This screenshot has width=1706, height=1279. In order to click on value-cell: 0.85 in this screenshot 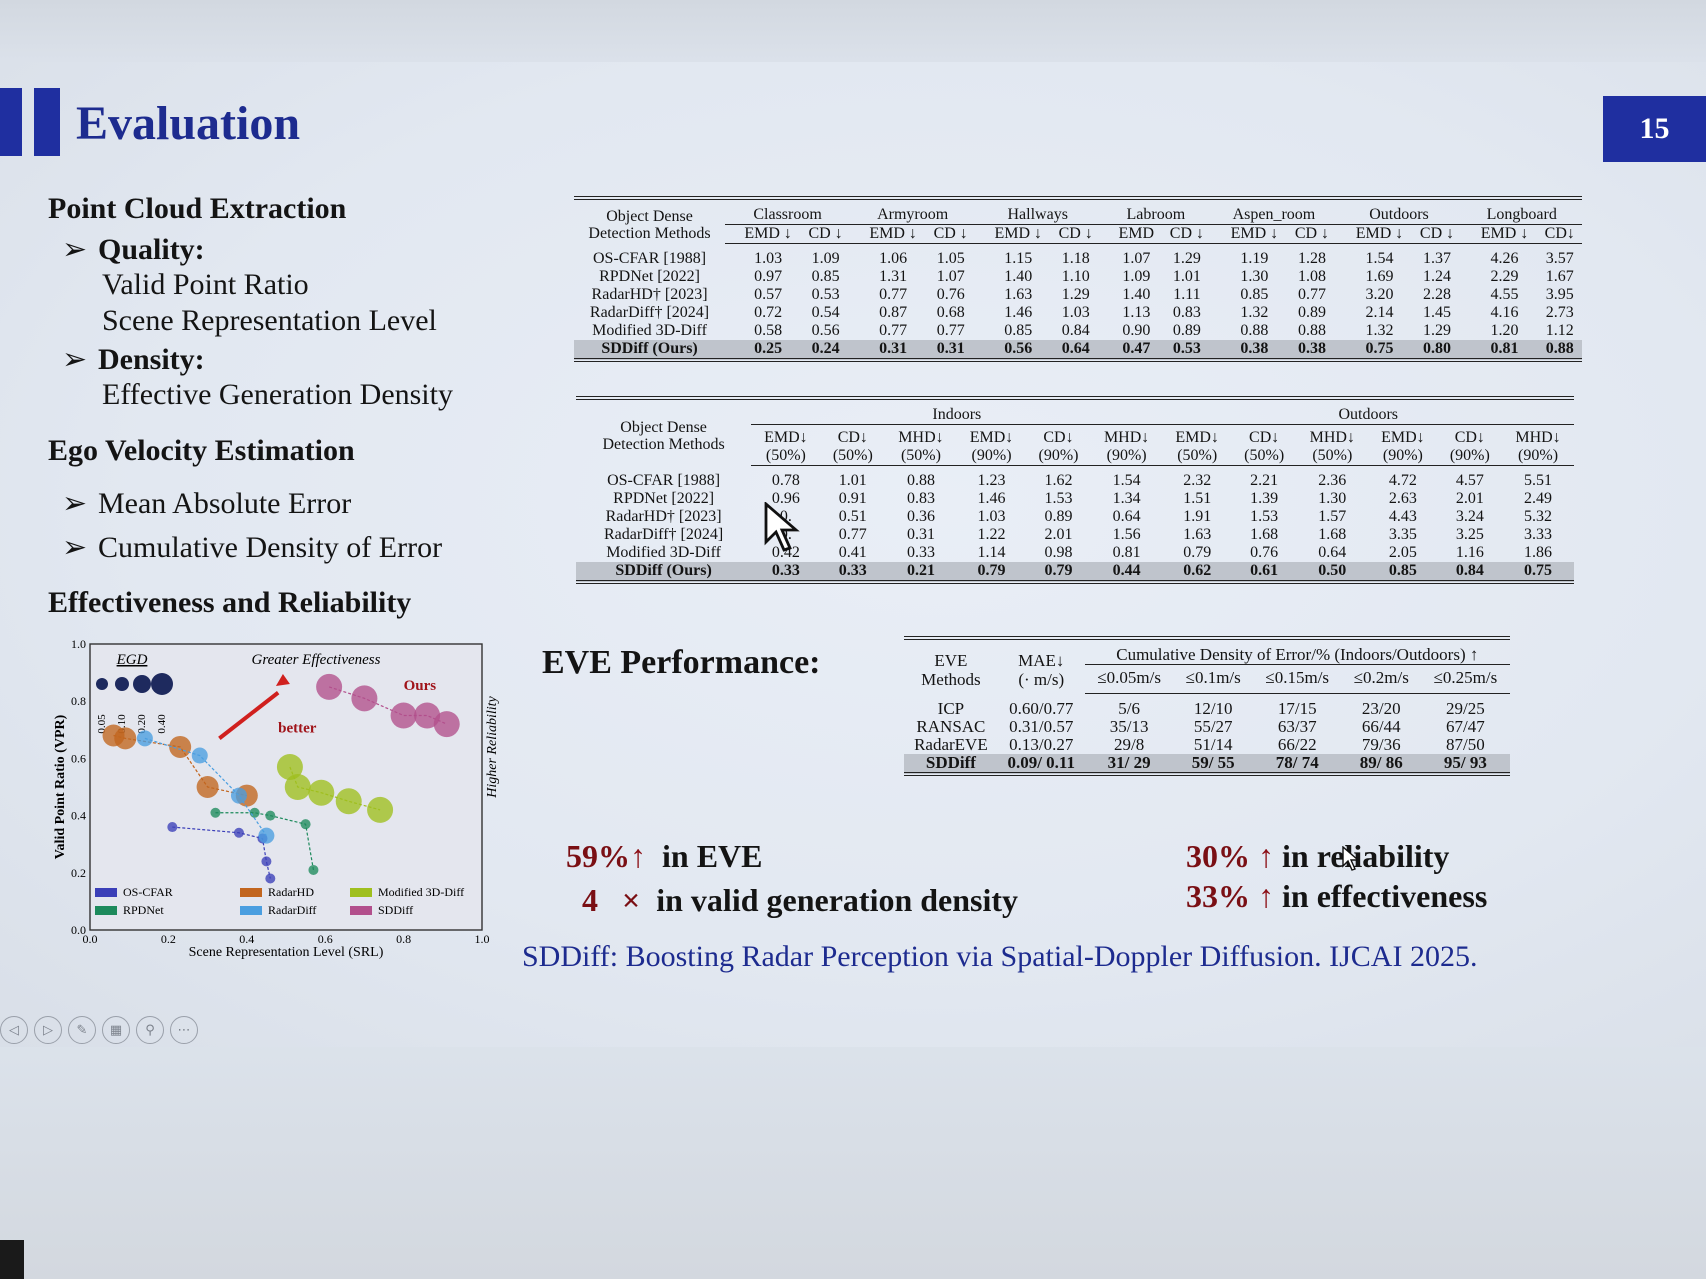, I will do `click(1403, 572)`.